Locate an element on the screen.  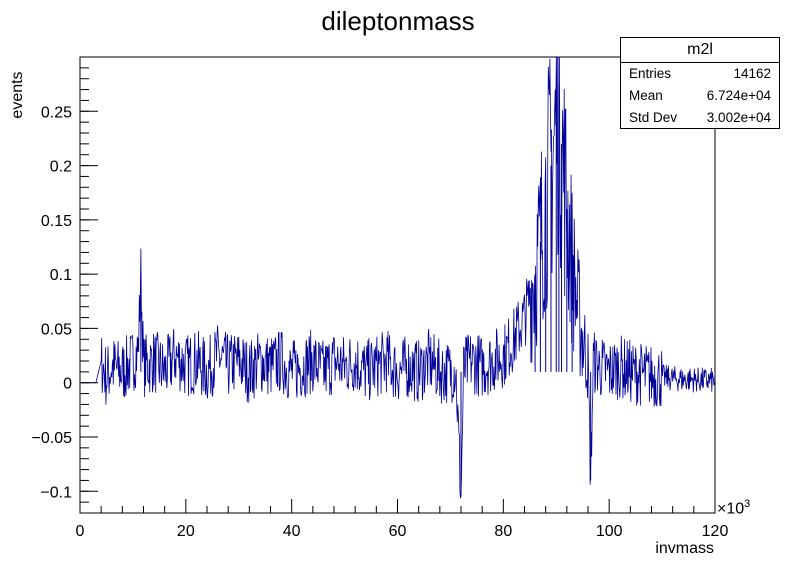
y-tick-label: 0.05 is located at coordinates (56, 329).